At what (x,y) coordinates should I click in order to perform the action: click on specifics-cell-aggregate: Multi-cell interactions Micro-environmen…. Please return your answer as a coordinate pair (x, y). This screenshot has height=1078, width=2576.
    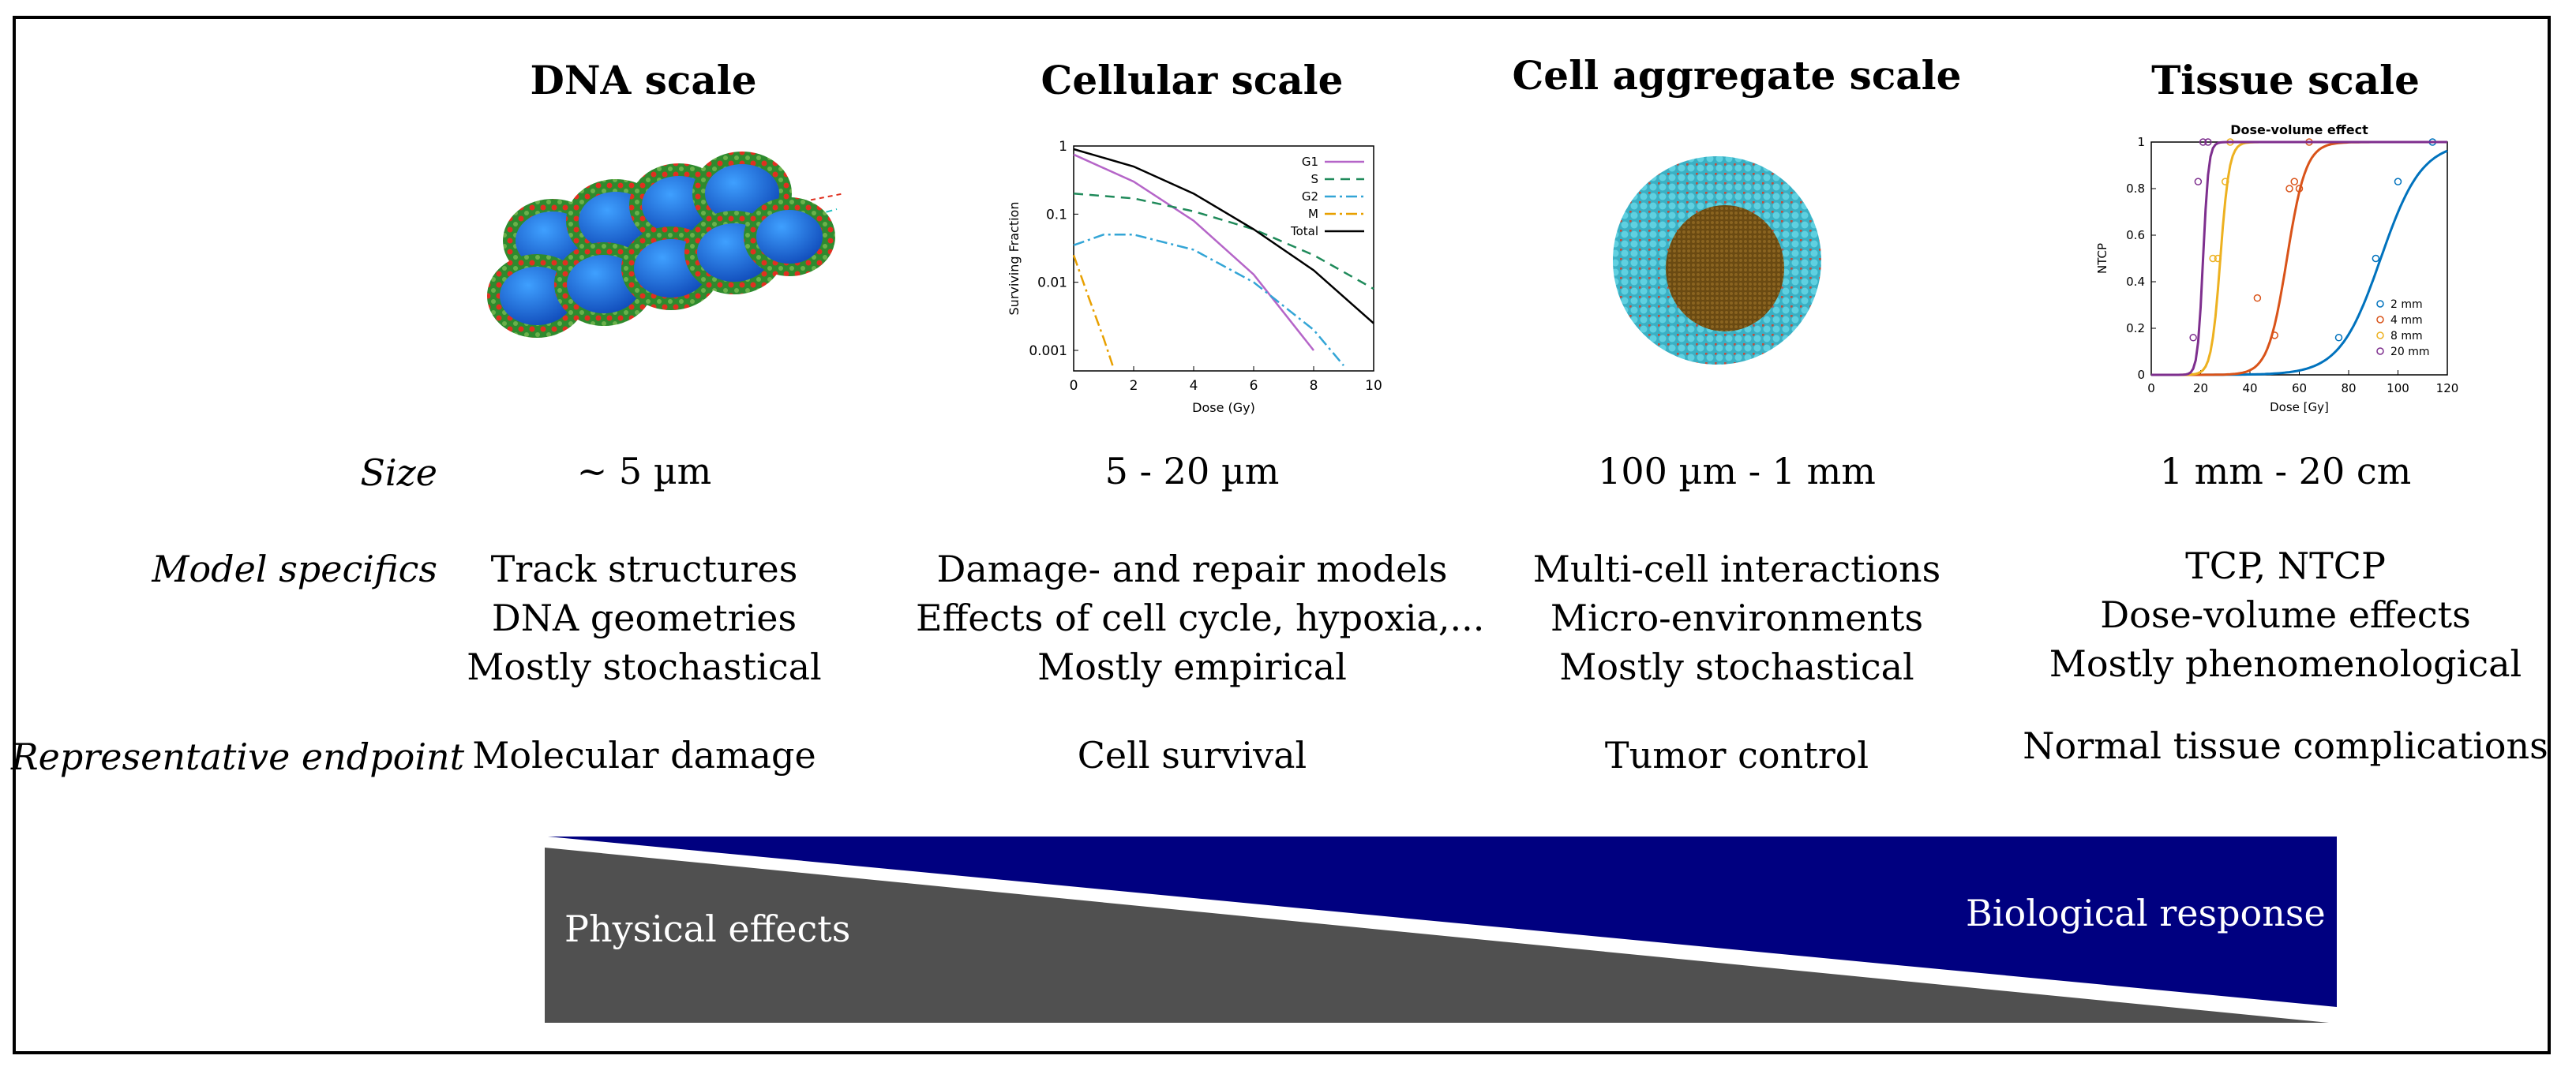
    Looking at the image, I should click on (1736, 618).